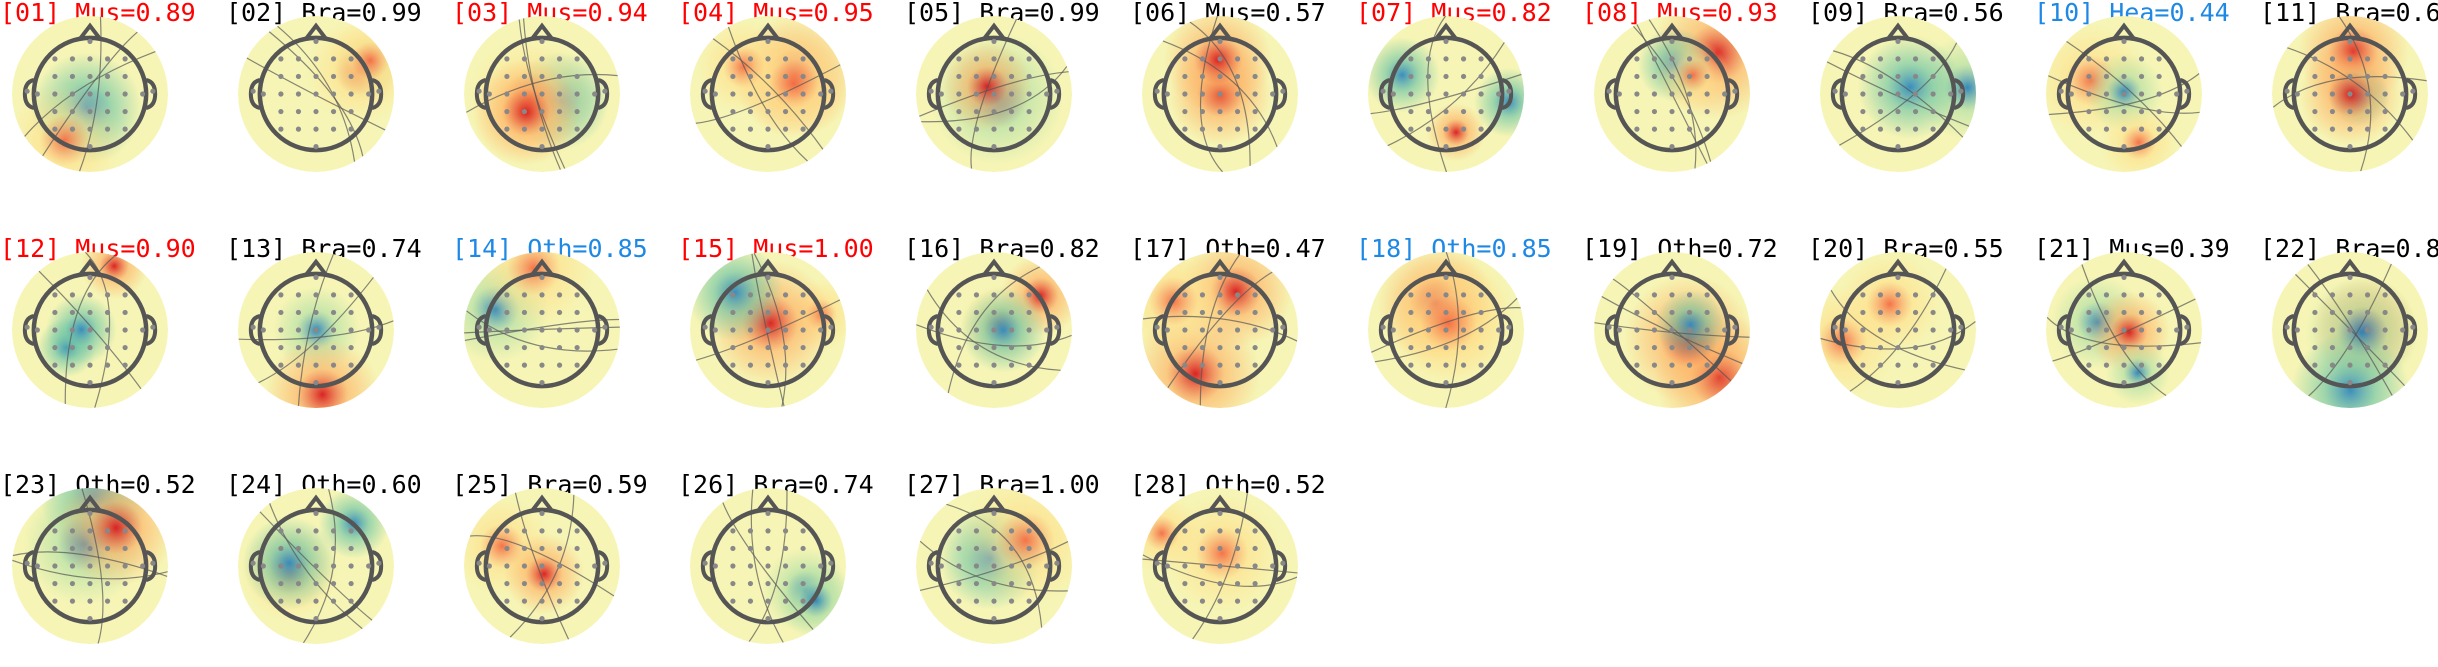 The image size is (2438, 667). What do you see at coordinates (1906, 86) in the screenshot?
I see `component: [09] Bra=0.56` at bounding box center [1906, 86].